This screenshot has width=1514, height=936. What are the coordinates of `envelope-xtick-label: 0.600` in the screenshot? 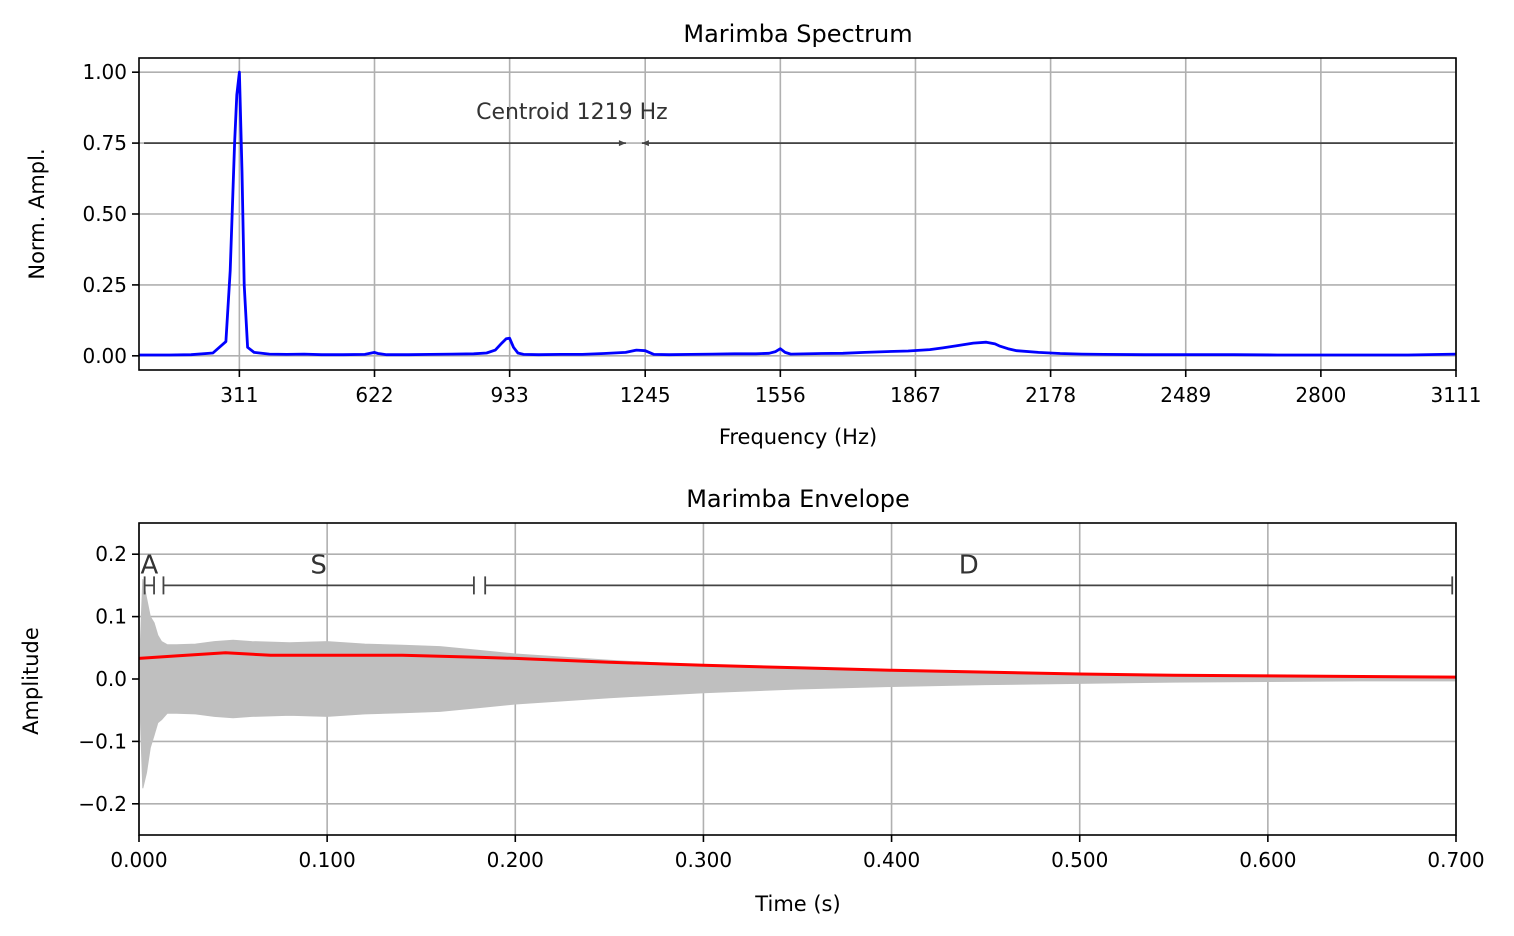 It's located at (1267, 860).